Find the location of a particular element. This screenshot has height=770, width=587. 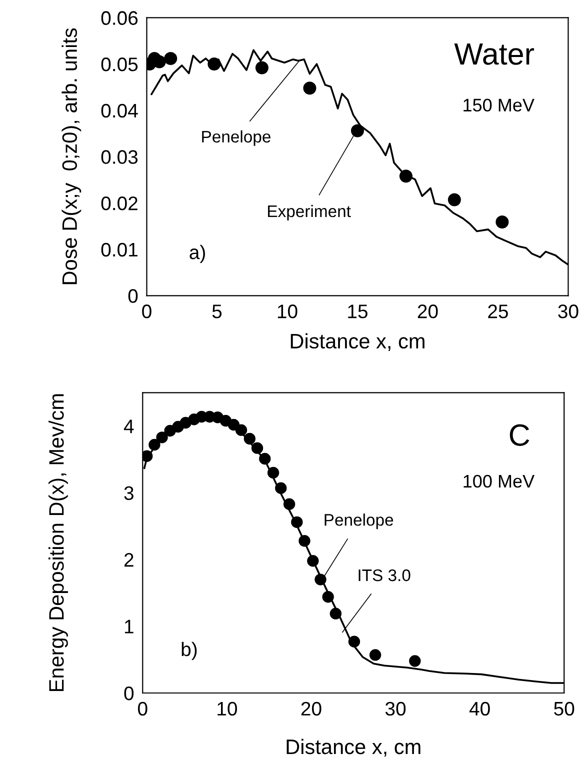

annotation: Water is located at coordinates (494, 54).